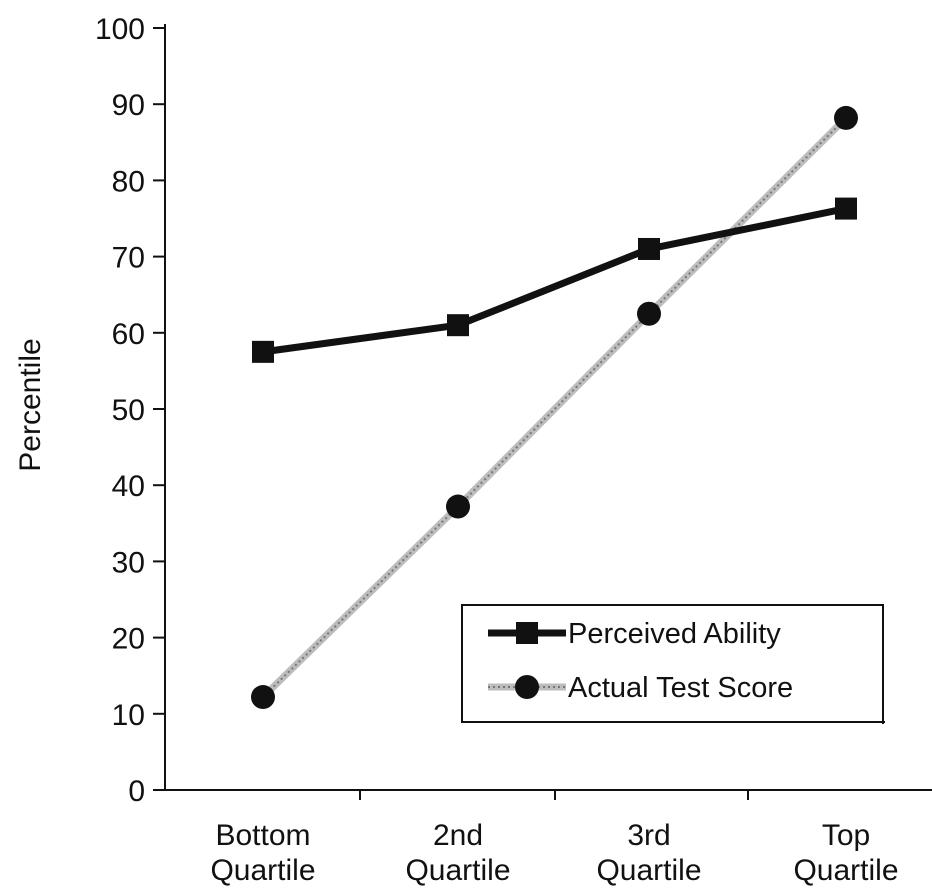  Describe the element at coordinates (128, 258) in the screenshot. I see `y-tick-label: 70` at that location.